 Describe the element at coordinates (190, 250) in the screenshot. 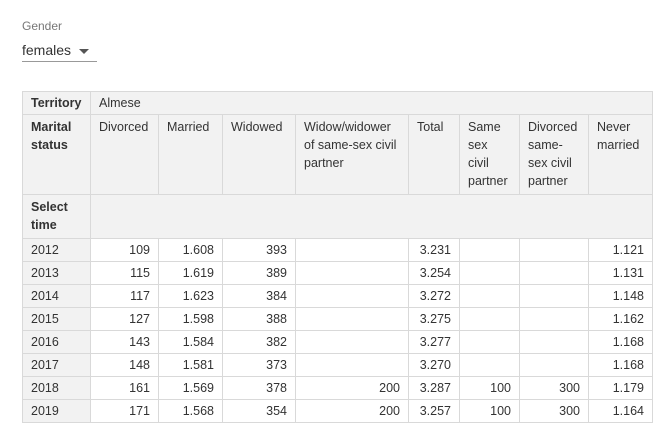

I see `table-cell: 1.608` at that location.